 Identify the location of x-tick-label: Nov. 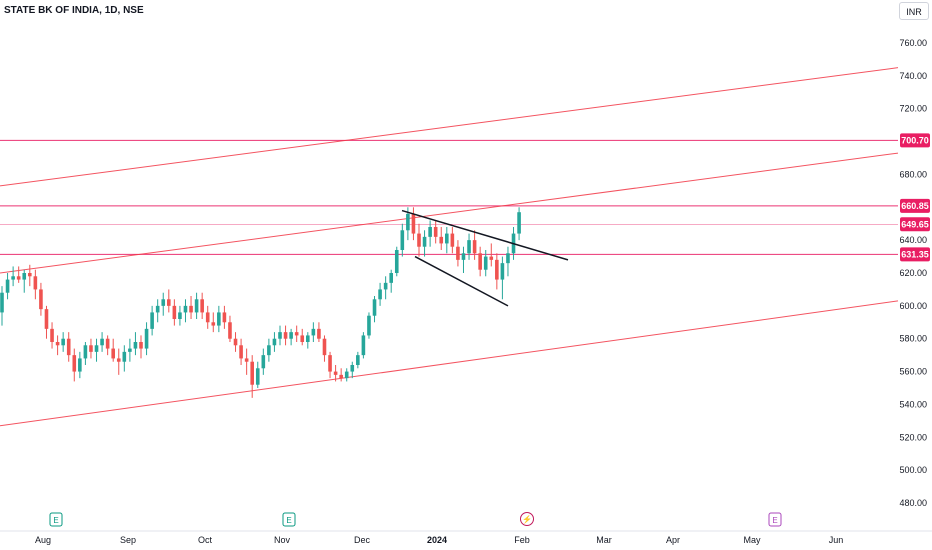
(282, 540).